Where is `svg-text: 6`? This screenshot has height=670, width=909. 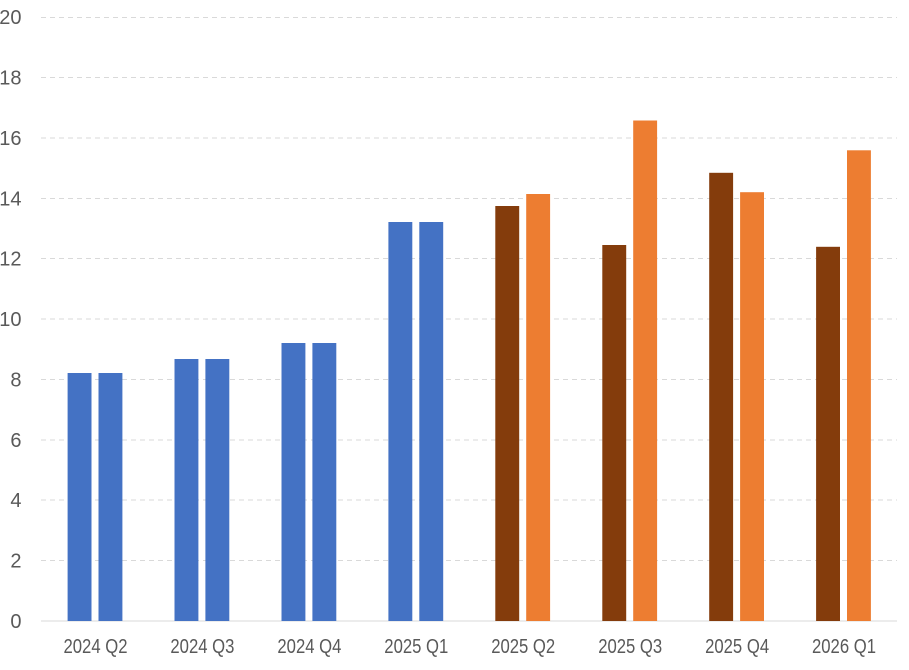 svg-text: 6 is located at coordinates (15, 441).